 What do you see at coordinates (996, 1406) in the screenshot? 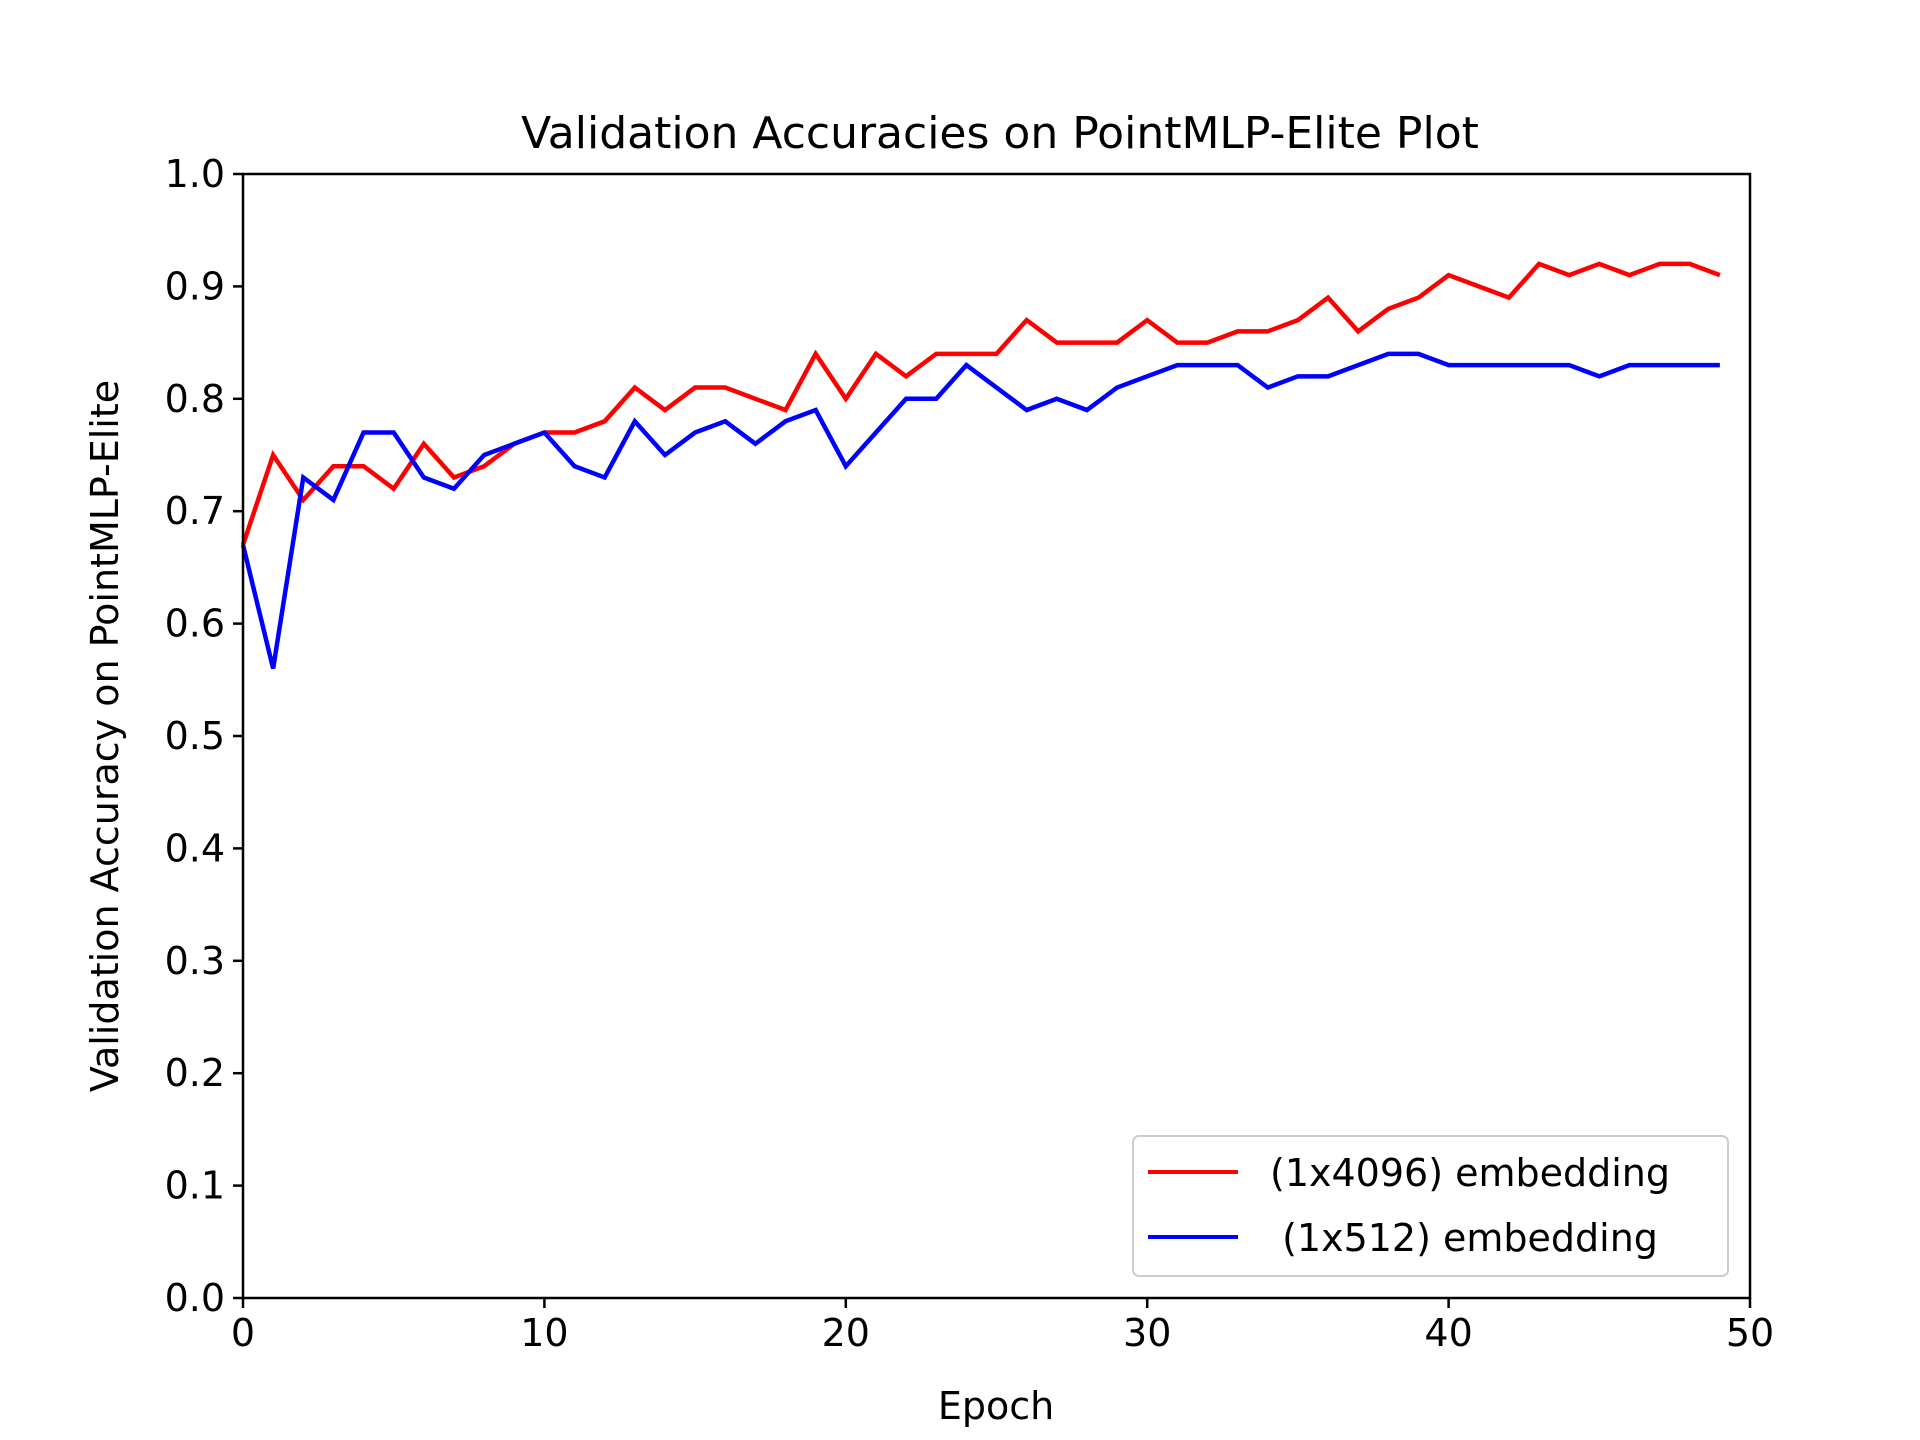
I see `x-axis-label: Epoch` at bounding box center [996, 1406].